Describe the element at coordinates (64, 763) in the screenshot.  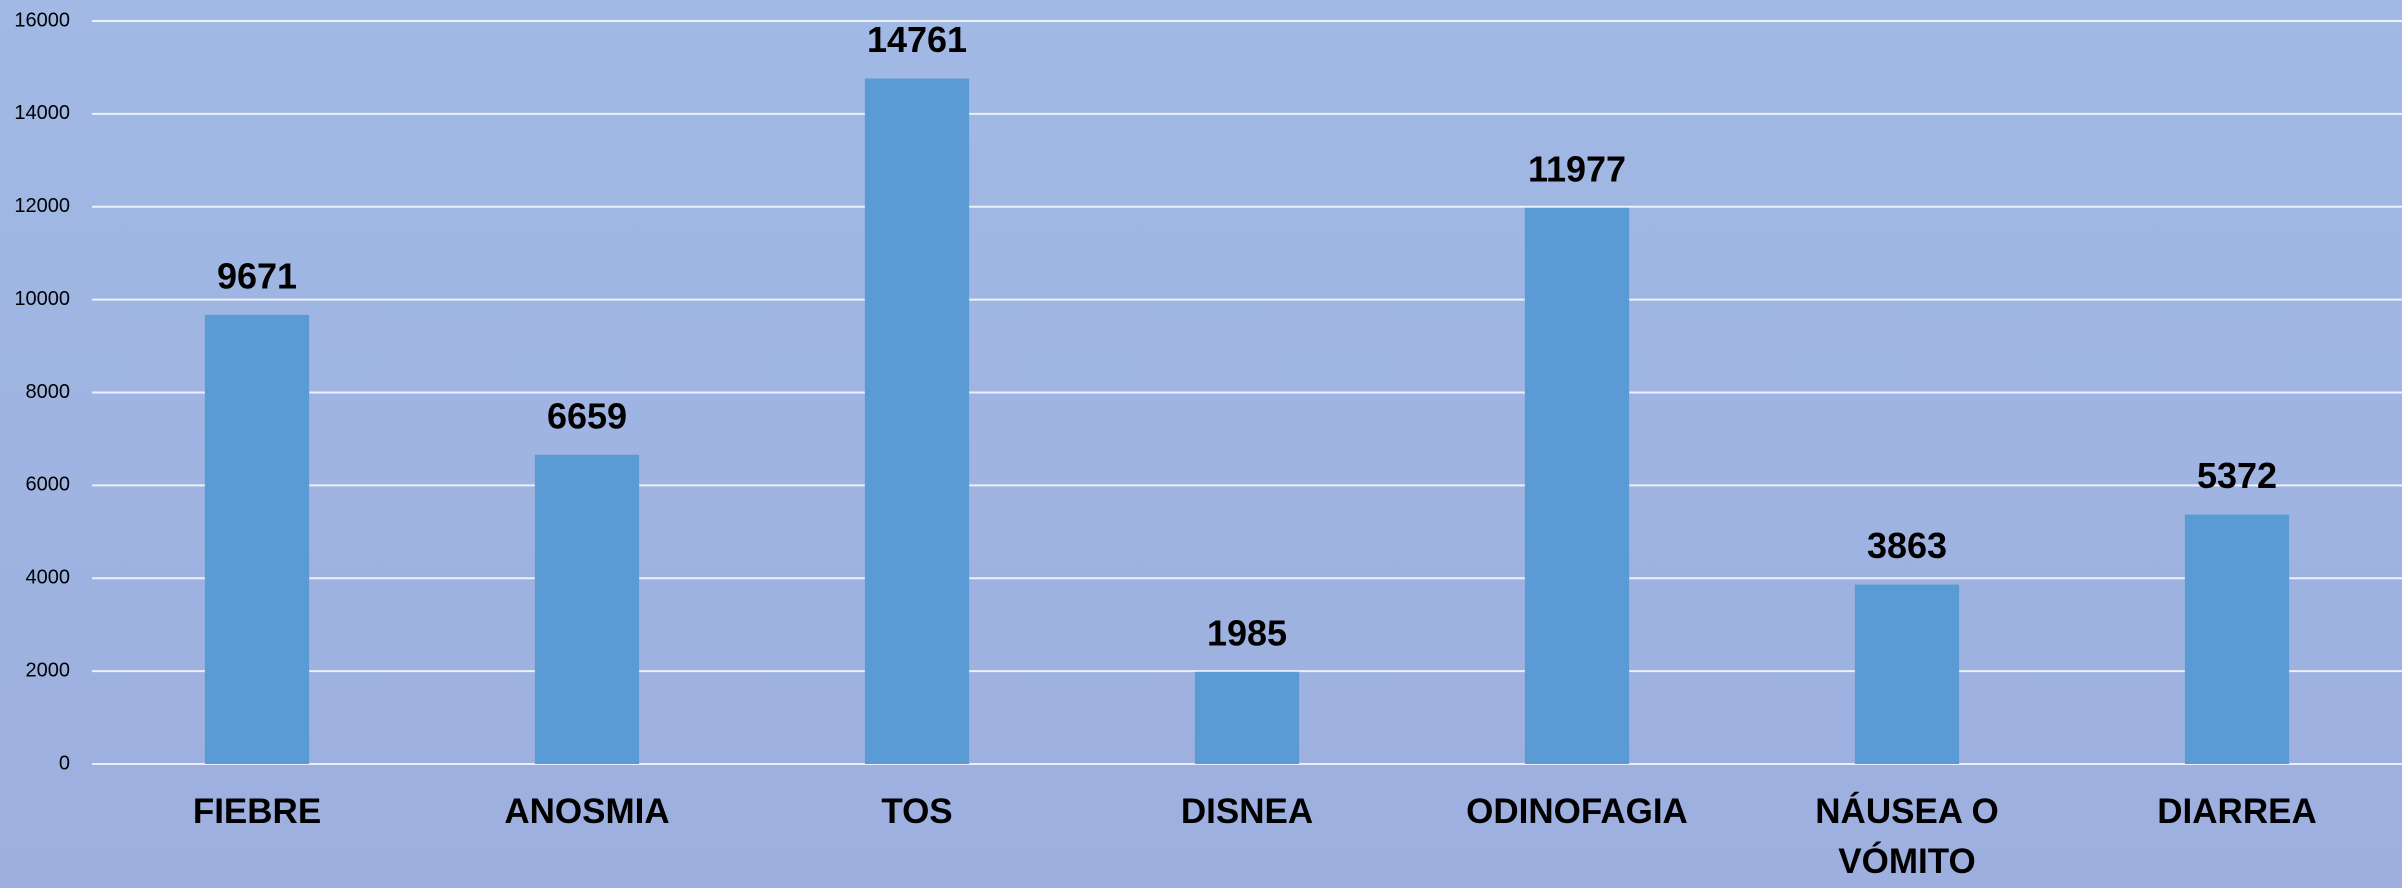
I see `y-tick-label: 0` at that location.